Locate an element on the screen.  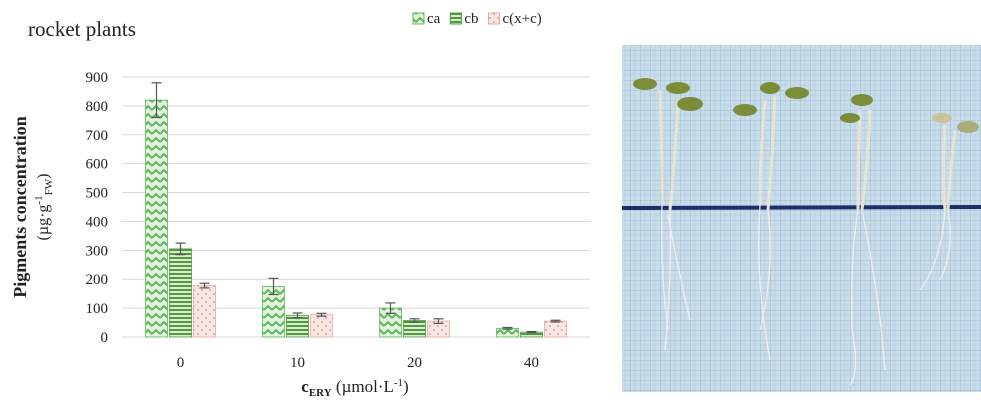
y-tick-label: 600 is located at coordinates (97, 165).